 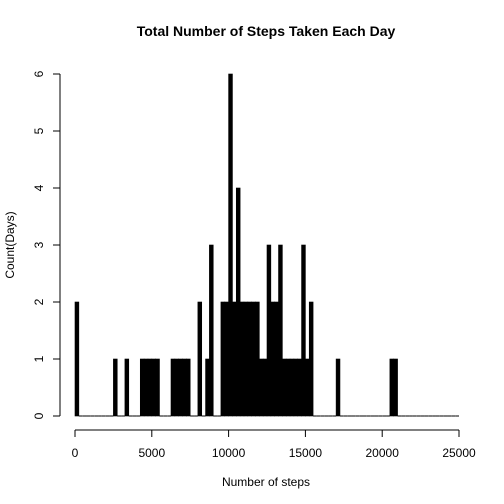 What do you see at coordinates (39, 301) in the screenshot?
I see `y-tick-label: 2` at bounding box center [39, 301].